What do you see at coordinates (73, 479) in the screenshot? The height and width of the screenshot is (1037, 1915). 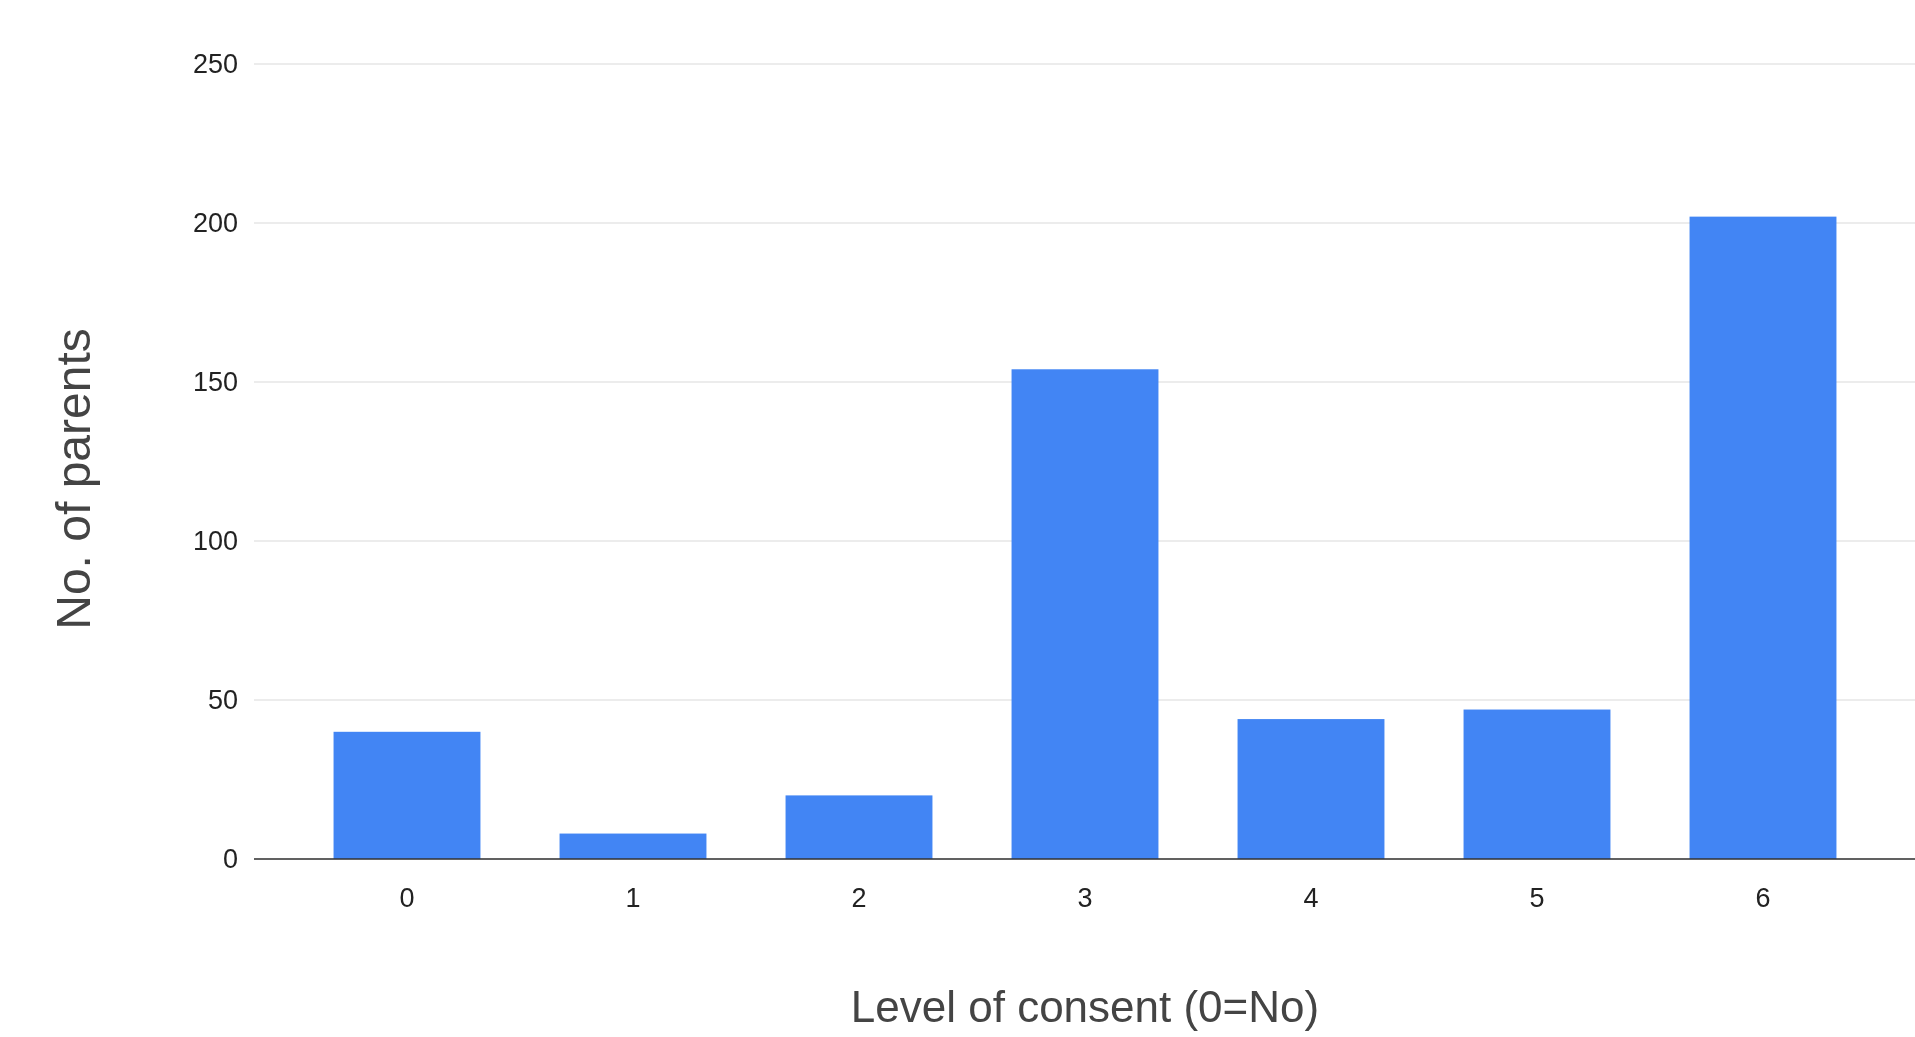 I see `y-axis-title: No. of parents` at bounding box center [73, 479].